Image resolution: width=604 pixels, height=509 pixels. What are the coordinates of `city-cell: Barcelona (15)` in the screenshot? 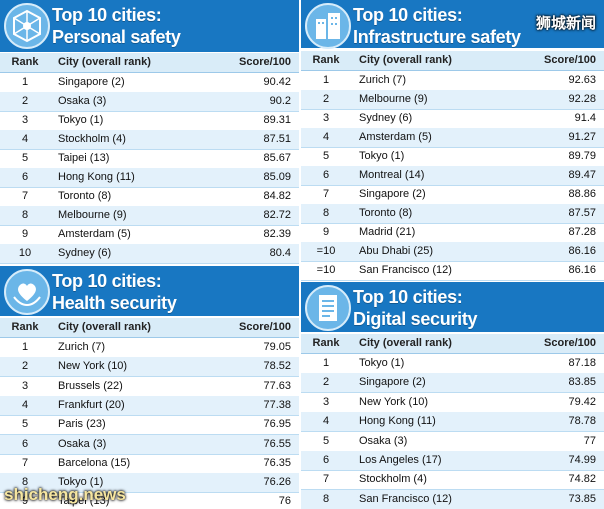 It's located at (94, 462).